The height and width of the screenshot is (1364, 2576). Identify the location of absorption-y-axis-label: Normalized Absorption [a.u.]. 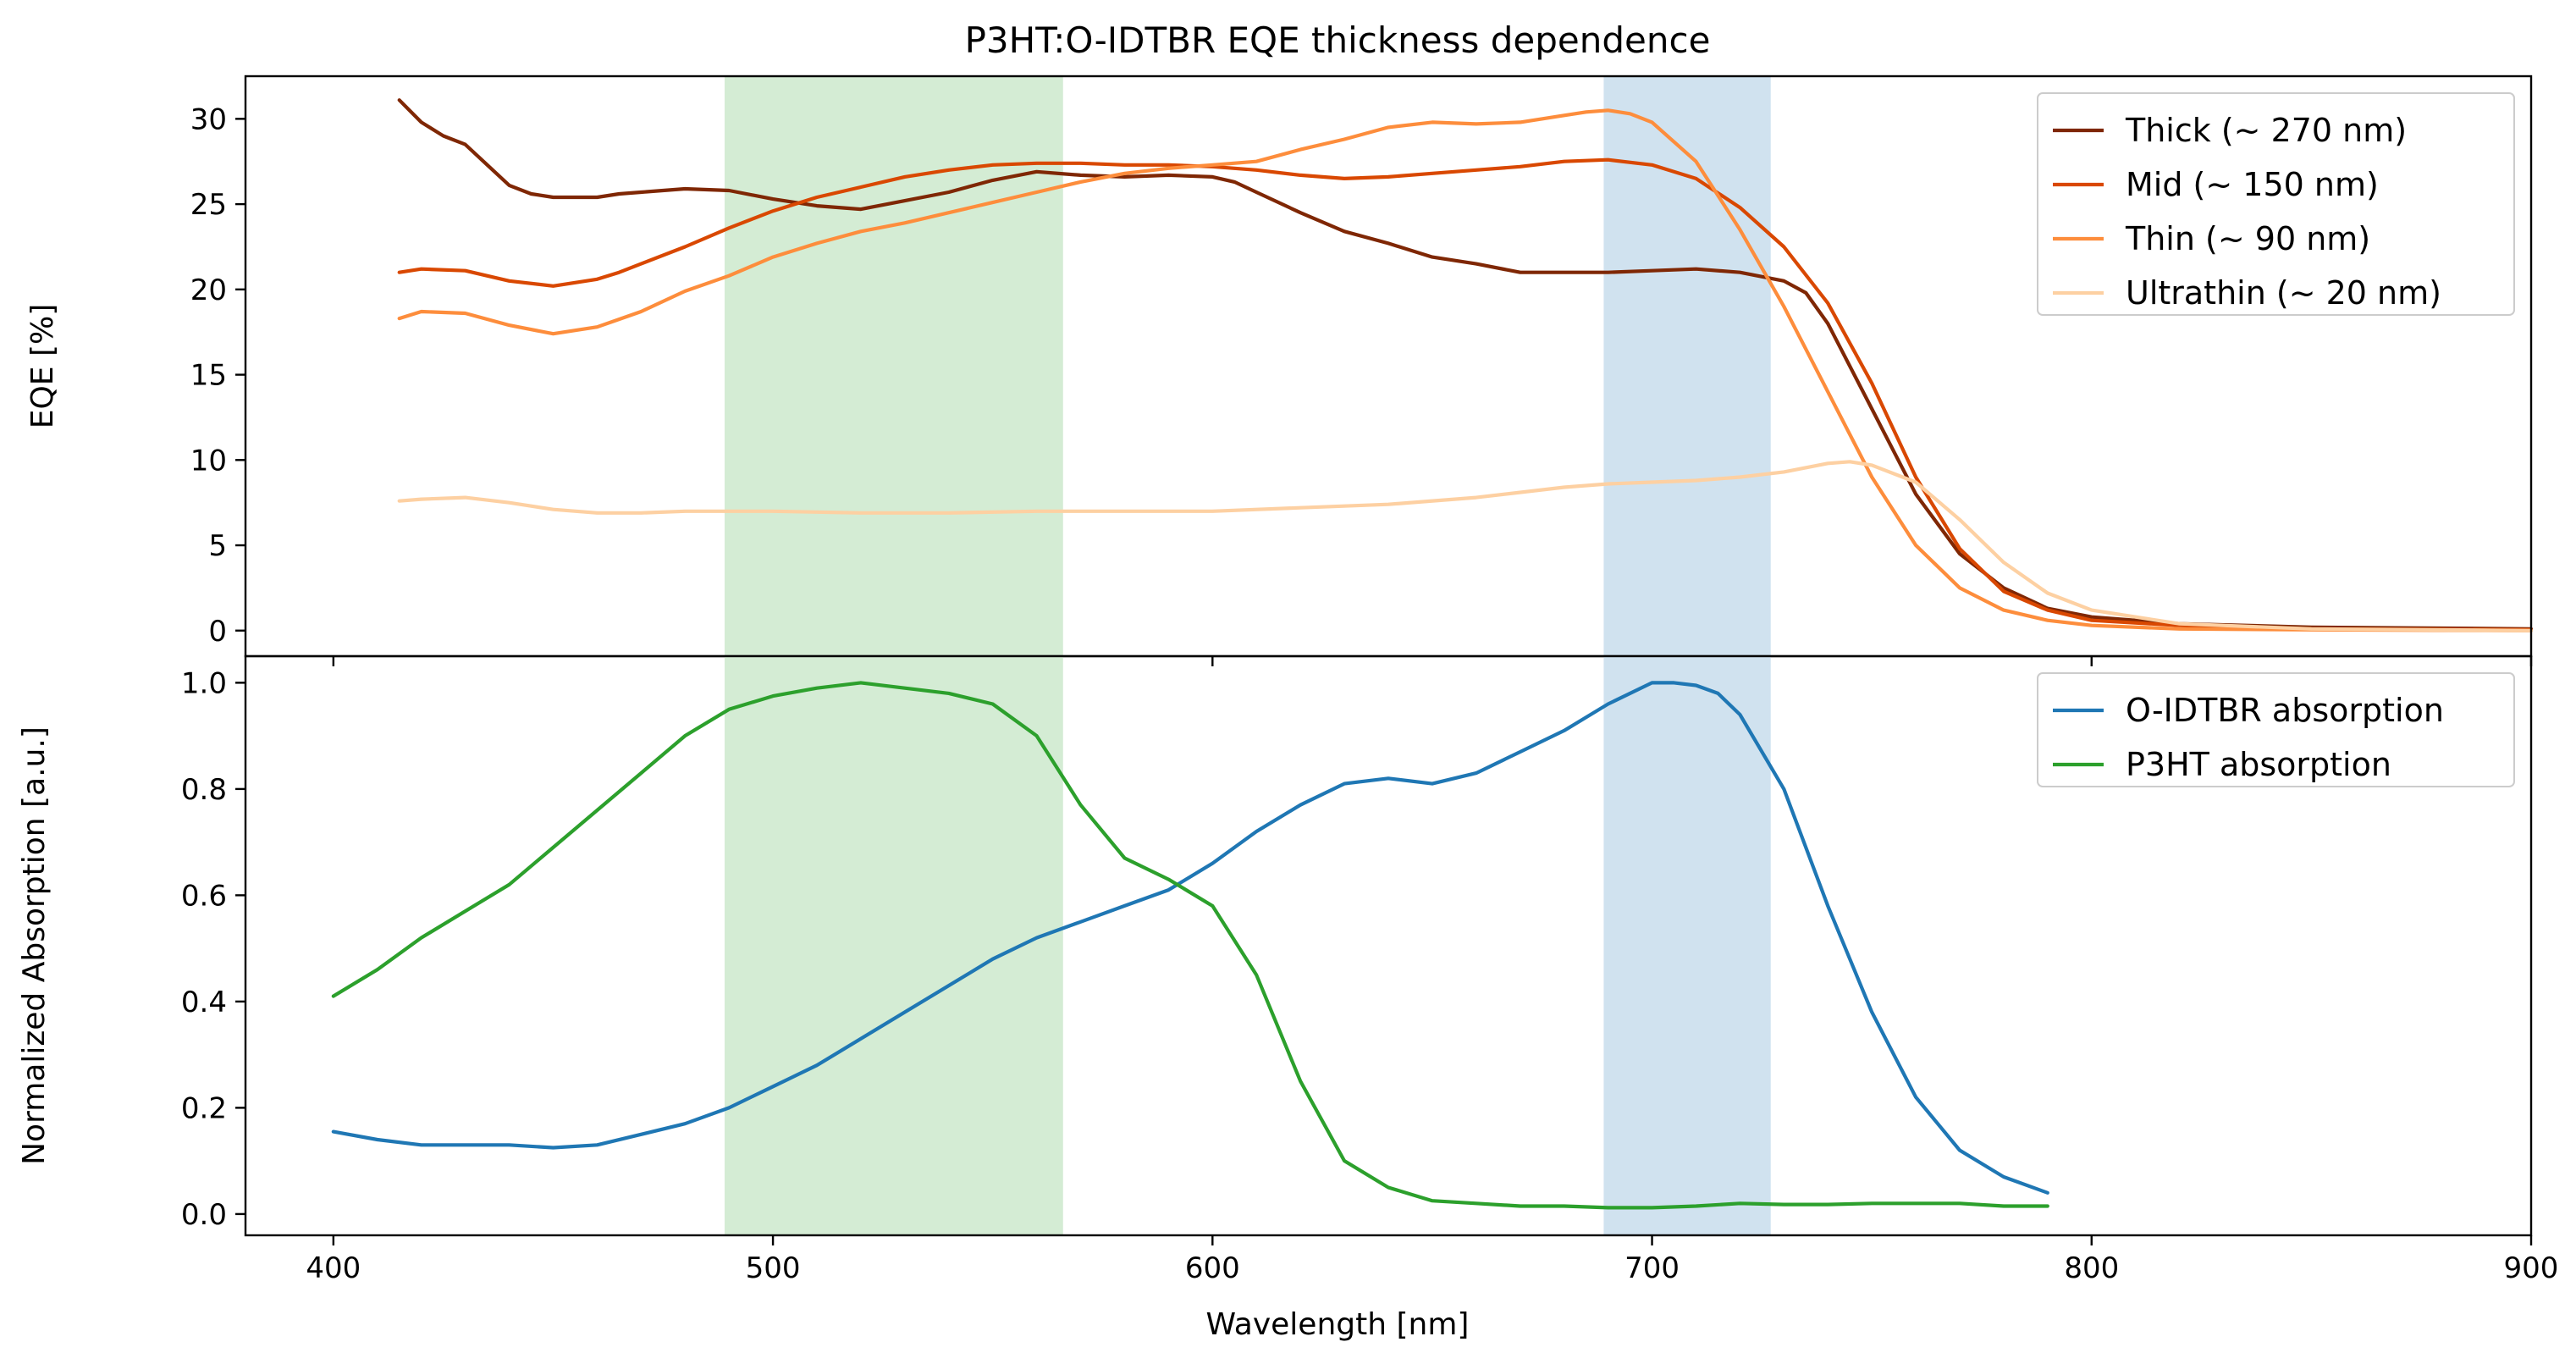
(35, 946).